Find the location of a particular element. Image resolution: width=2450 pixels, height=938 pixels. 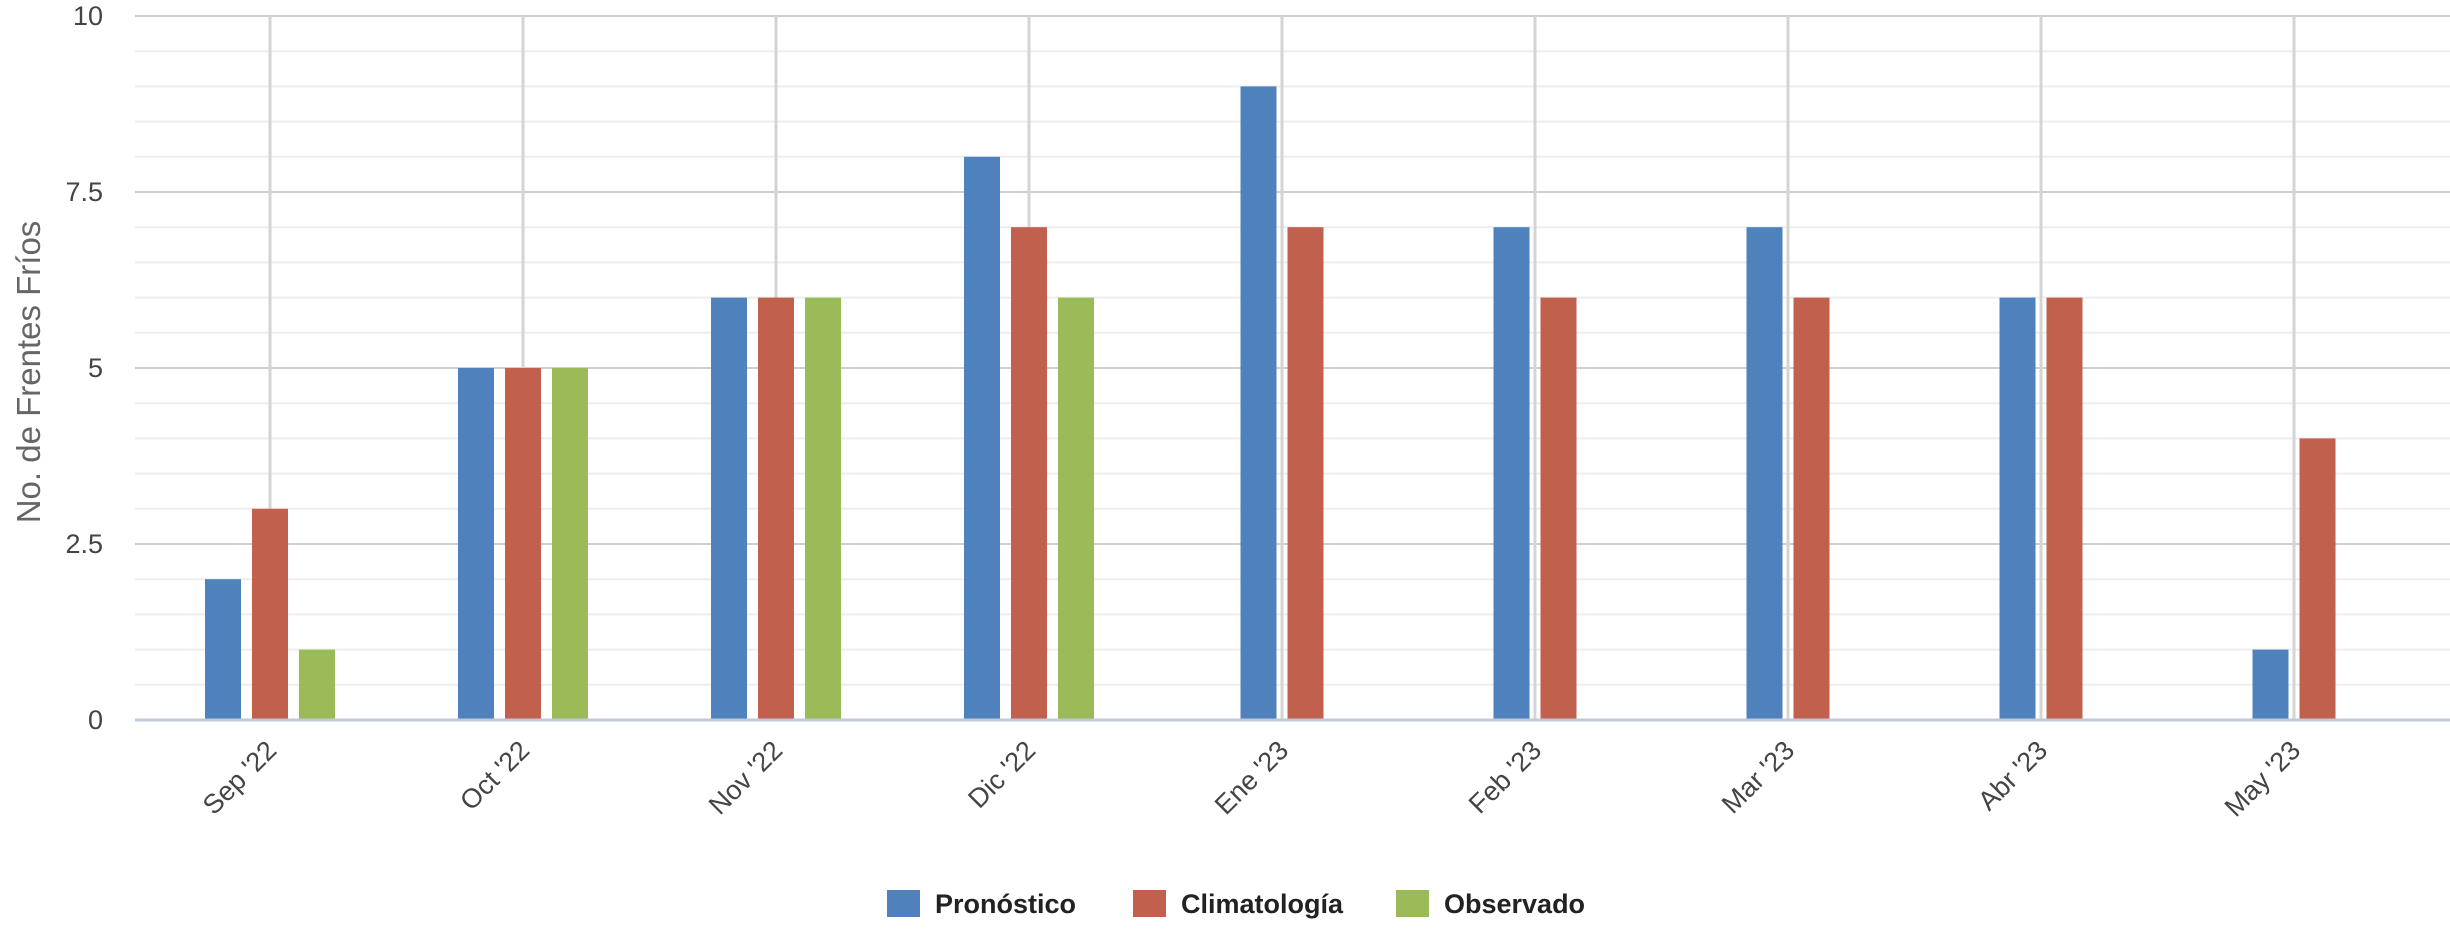

bar-Observado-Sep '22 is located at coordinates (317, 684).